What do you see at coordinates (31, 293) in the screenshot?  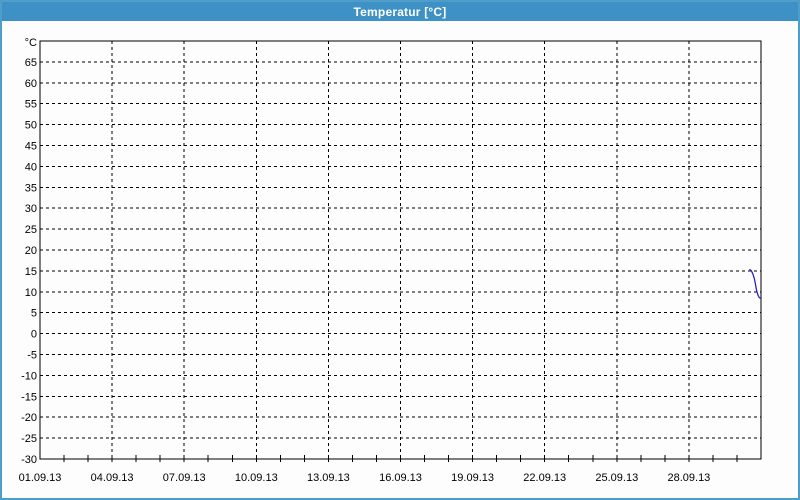 I see `y-axis-label: 10` at bounding box center [31, 293].